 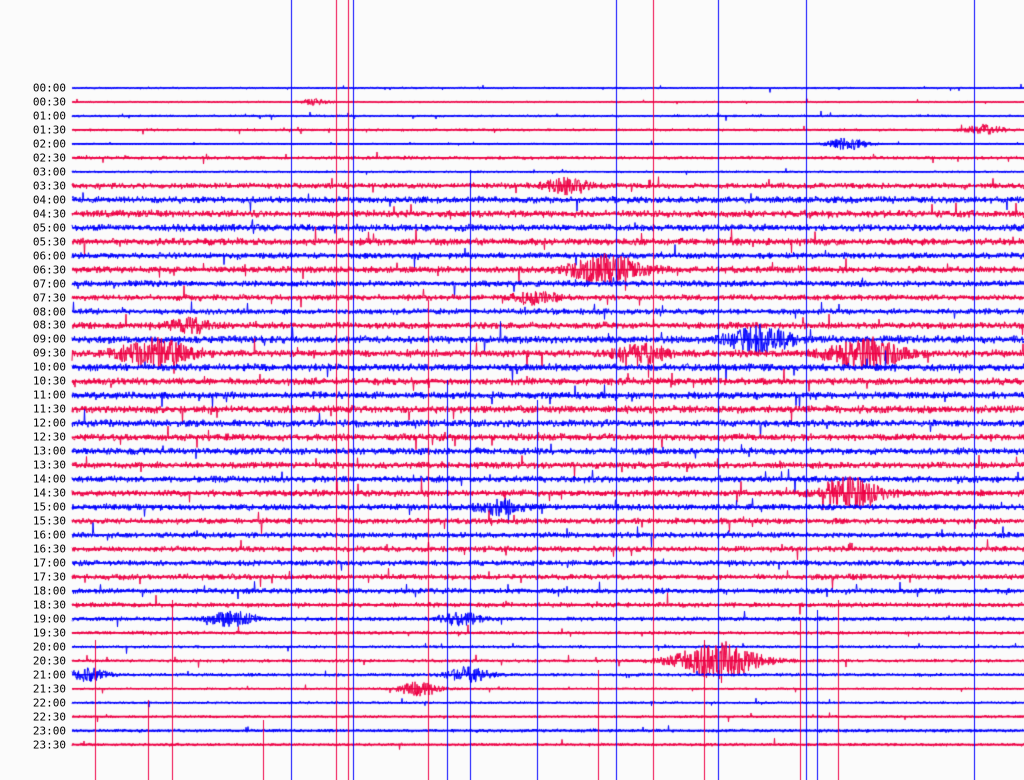 What do you see at coordinates (49, 88) in the screenshot?
I see `time-tick-label: 00:00` at bounding box center [49, 88].